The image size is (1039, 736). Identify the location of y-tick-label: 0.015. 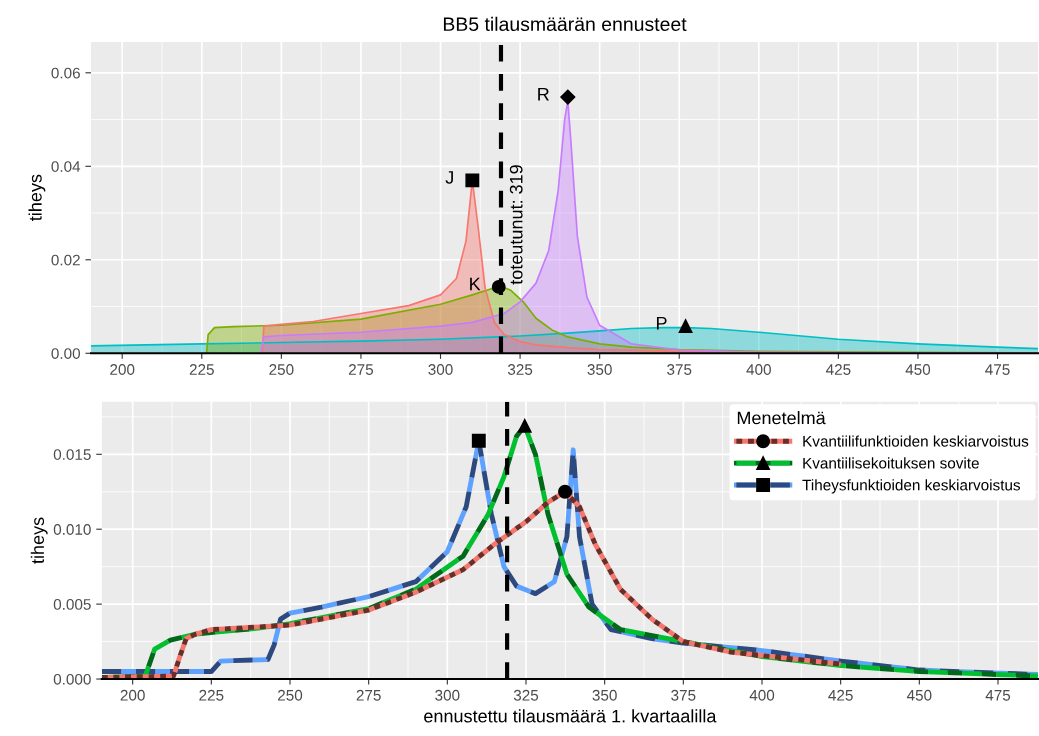
(72, 454).